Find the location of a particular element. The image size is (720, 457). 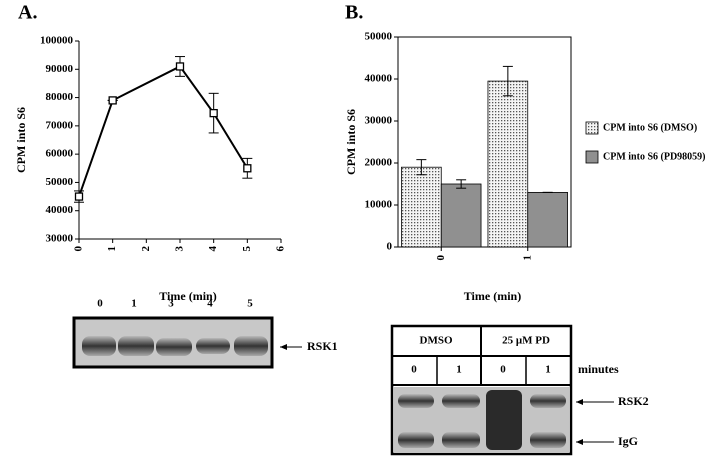

lane-label: 5 is located at coordinates (250, 304).